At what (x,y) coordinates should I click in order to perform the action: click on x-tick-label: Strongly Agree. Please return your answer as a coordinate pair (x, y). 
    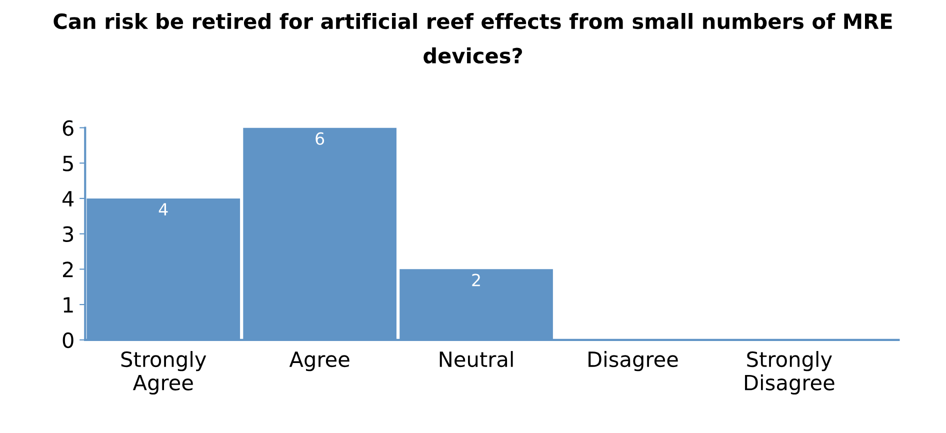
    Looking at the image, I should click on (163, 373).